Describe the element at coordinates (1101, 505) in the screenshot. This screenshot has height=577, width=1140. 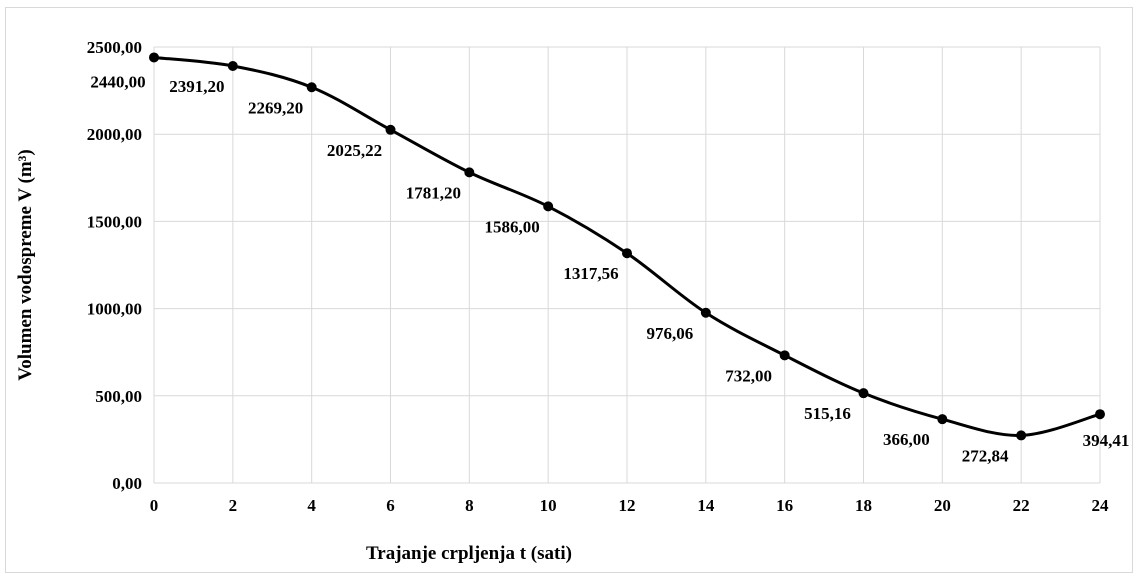
I see `x-tick-label: 24` at that location.